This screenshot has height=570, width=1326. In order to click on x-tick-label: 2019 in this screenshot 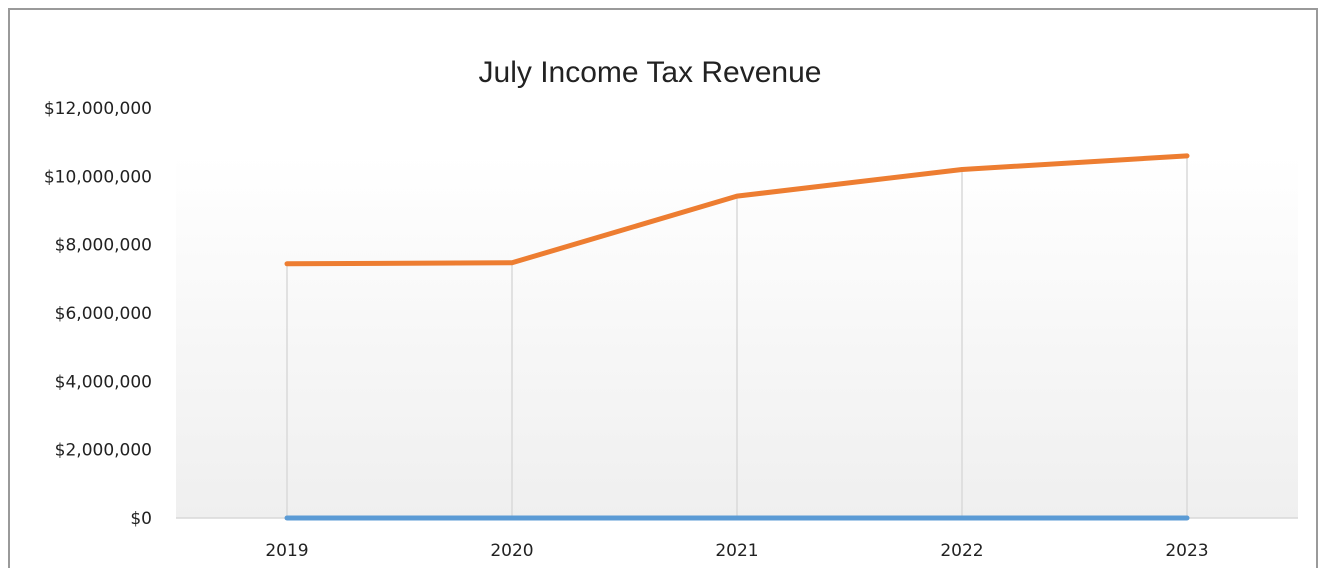, I will do `click(286, 551)`.